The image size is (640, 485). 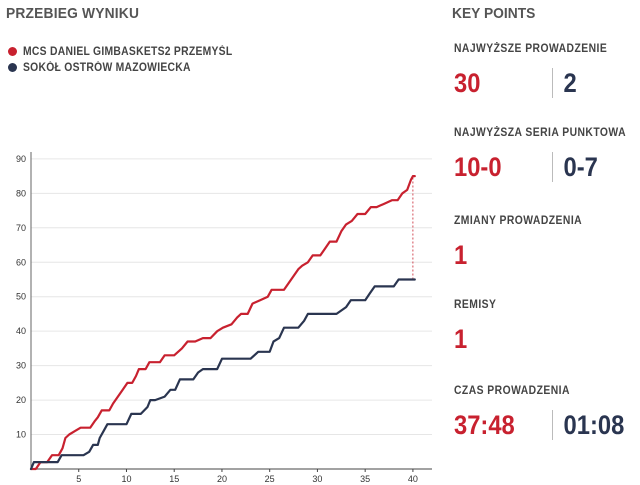 I want to click on x-tick-label: 35, so click(x=365, y=479).